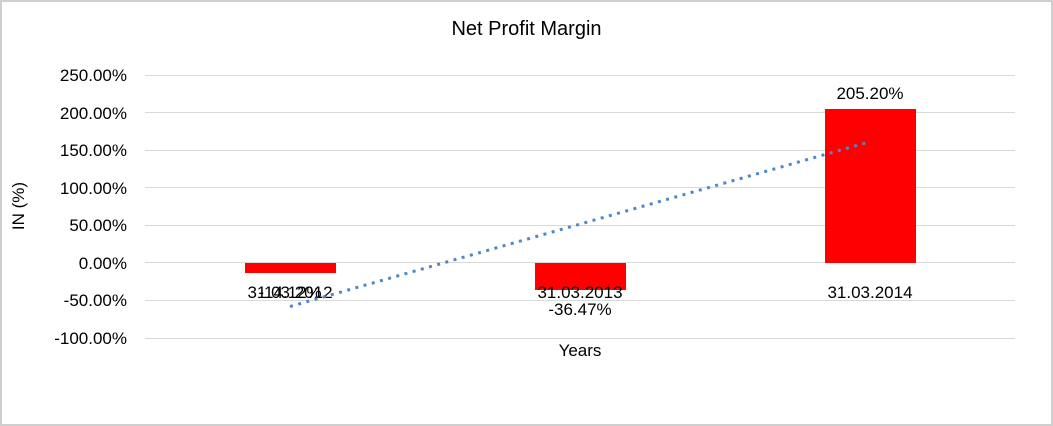 This screenshot has width=1053, height=426. What do you see at coordinates (870, 93) in the screenshot?
I see `bar-data-label: 205.20%` at bounding box center [870, 93].